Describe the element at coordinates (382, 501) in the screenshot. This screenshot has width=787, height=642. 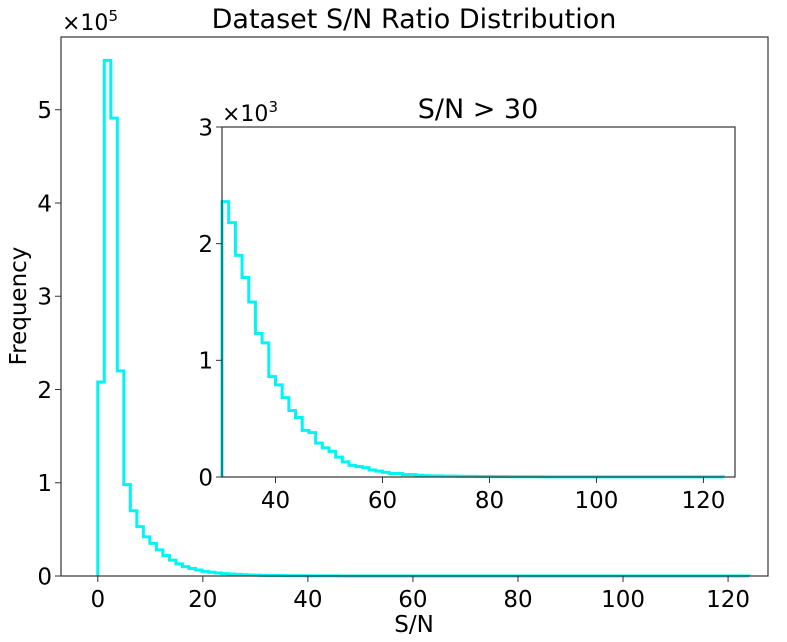
I see `inset-xtick-label: 60` at that location.